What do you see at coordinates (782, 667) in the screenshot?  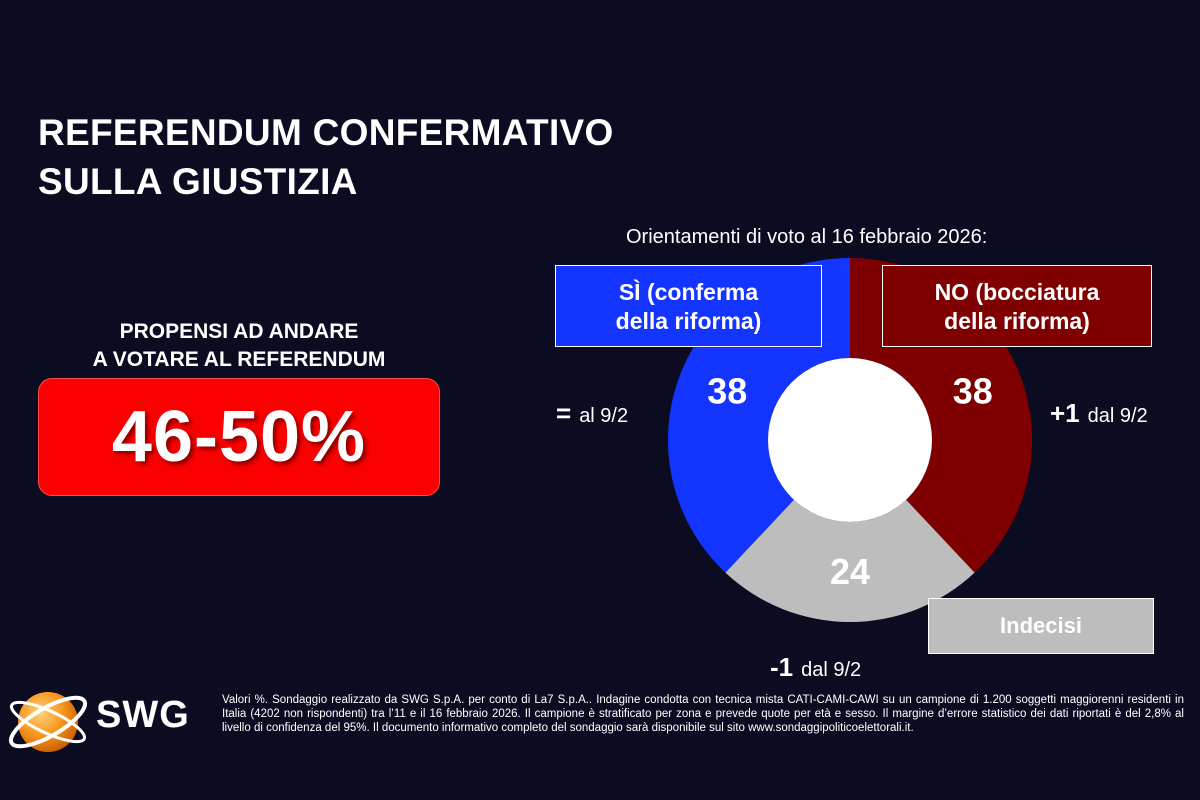 I see `delta-indecisi-sign: -1` at bounding box center [782, 667].